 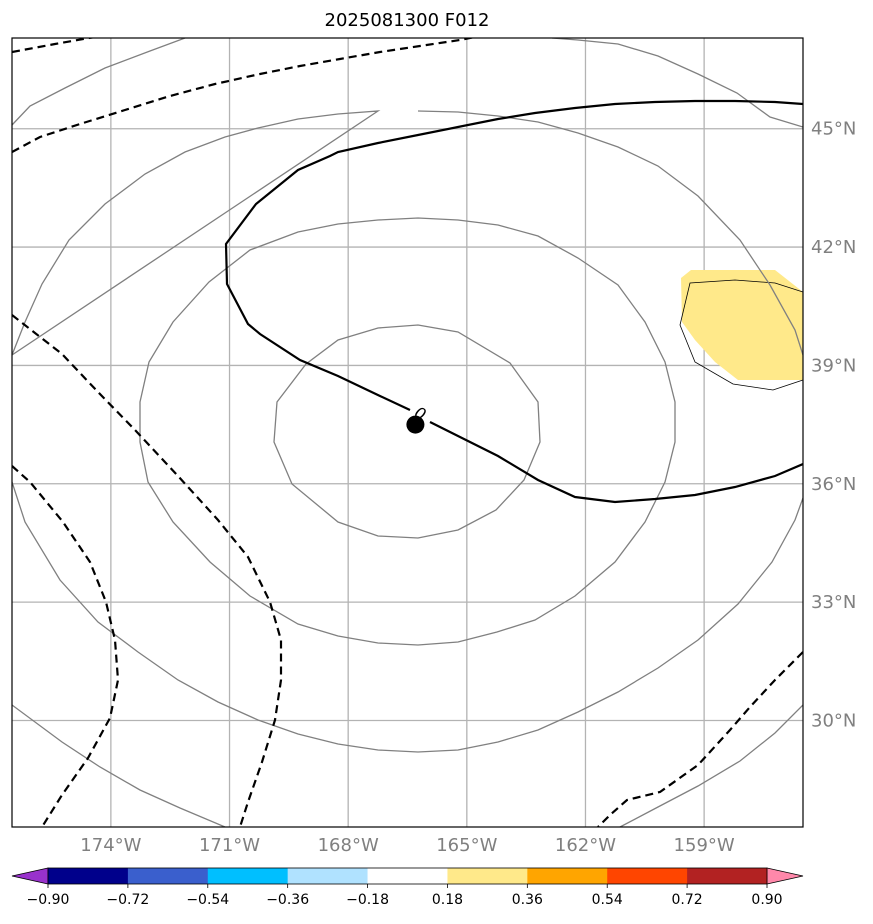 I want to click on colorbar-tick-label: 0.18, so click(x=447, y=900).